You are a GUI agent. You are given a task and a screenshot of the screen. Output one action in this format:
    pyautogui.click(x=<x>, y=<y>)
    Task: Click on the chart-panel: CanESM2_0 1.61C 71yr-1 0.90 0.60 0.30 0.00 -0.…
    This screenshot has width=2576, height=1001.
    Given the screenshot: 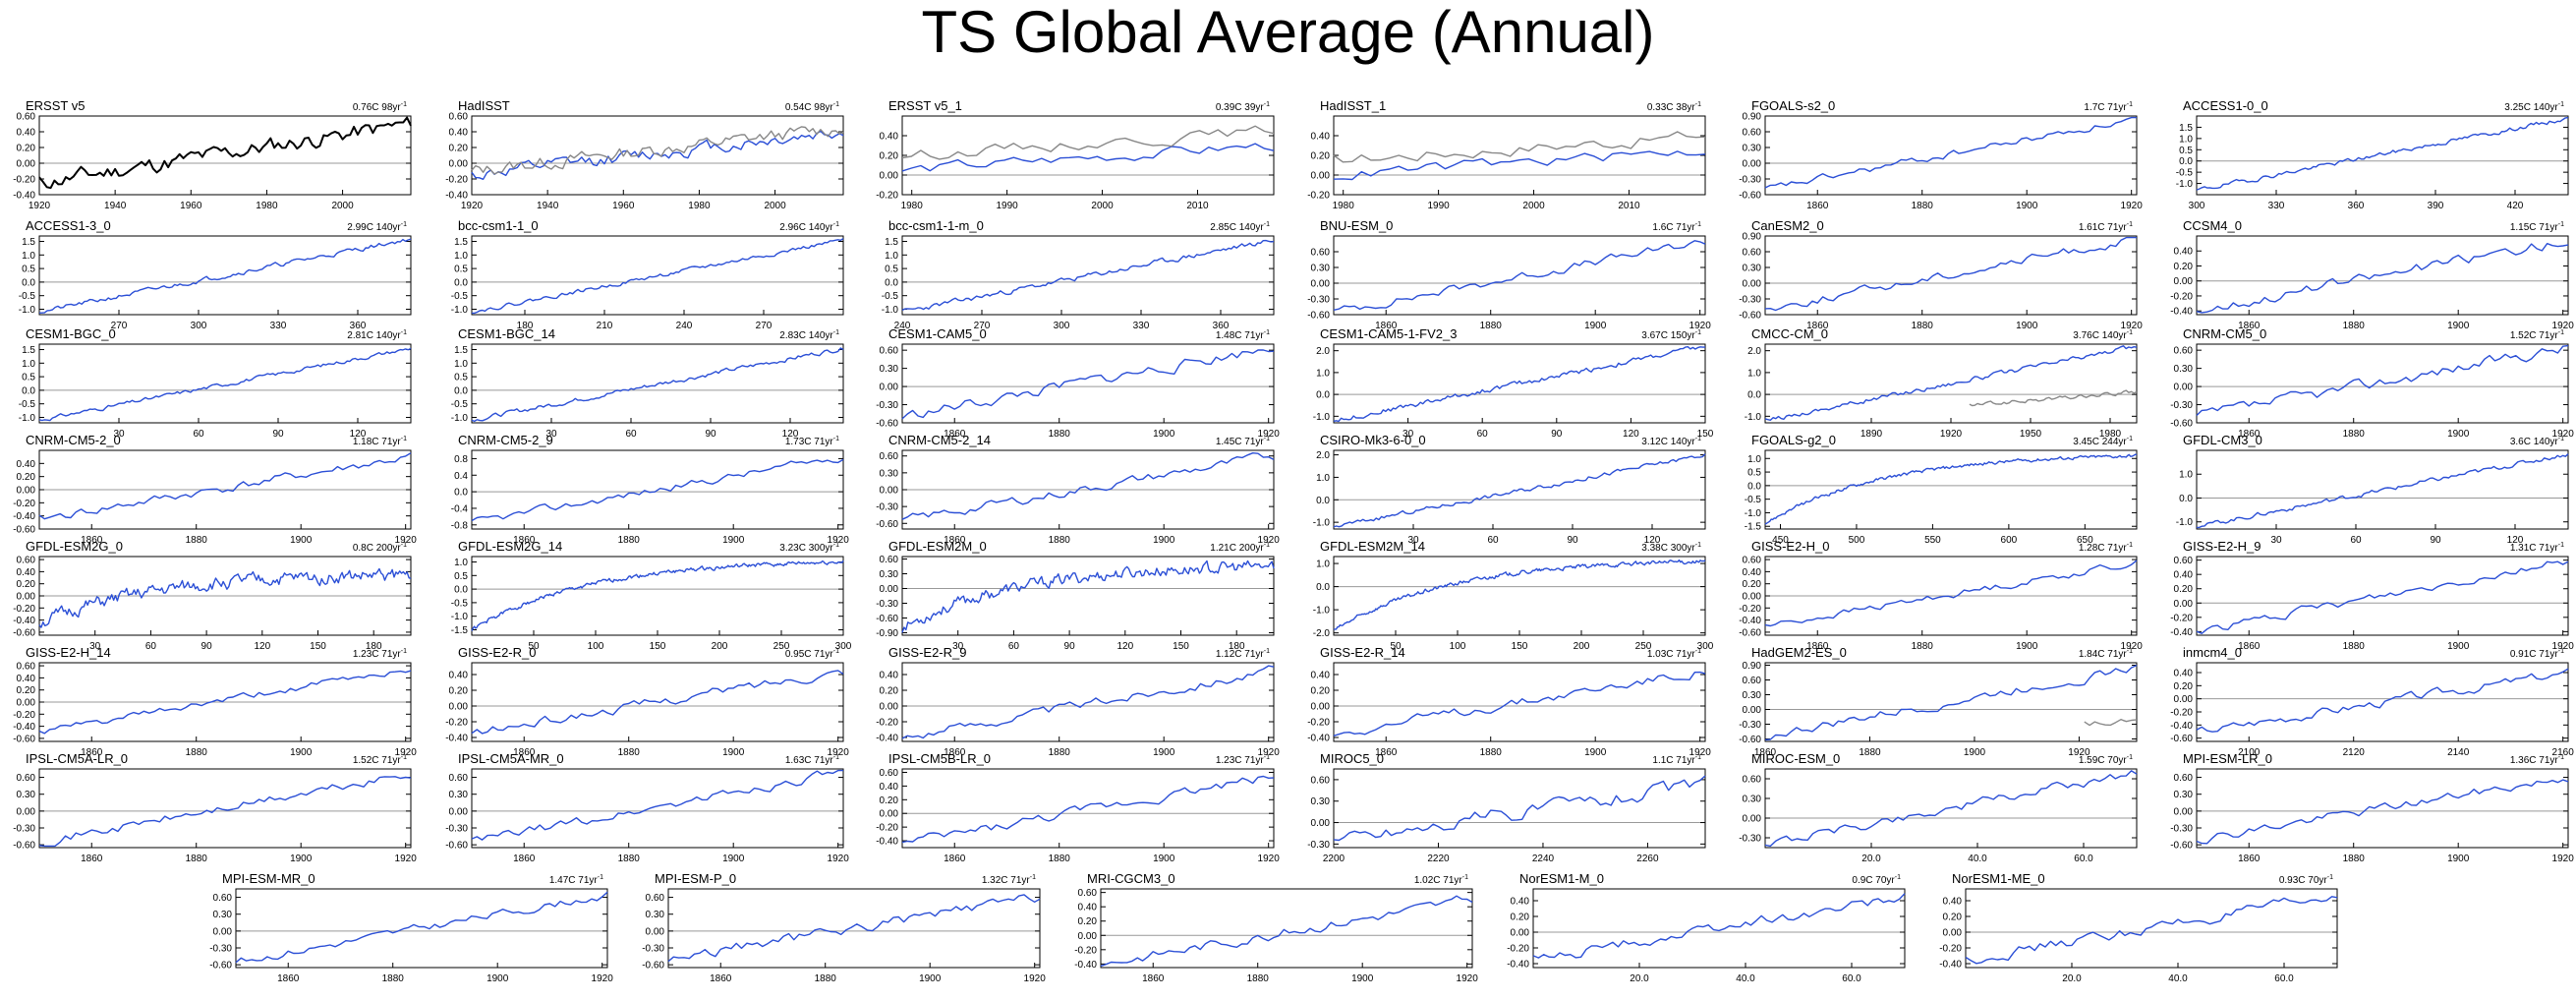 What is the action you would take?
    pyautogui.click(x=1941, y=274)
    